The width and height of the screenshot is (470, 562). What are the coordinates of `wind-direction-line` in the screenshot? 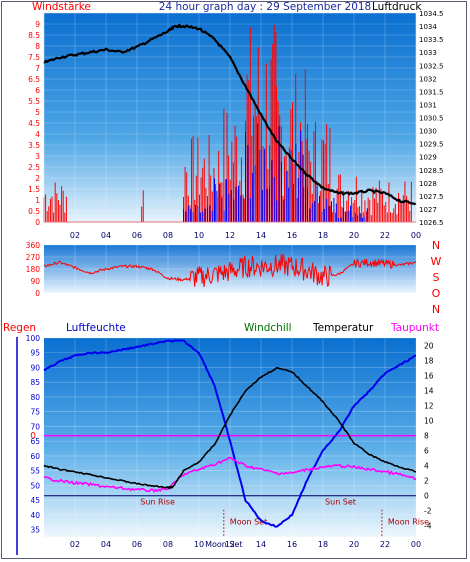 It's located at (230, 270).